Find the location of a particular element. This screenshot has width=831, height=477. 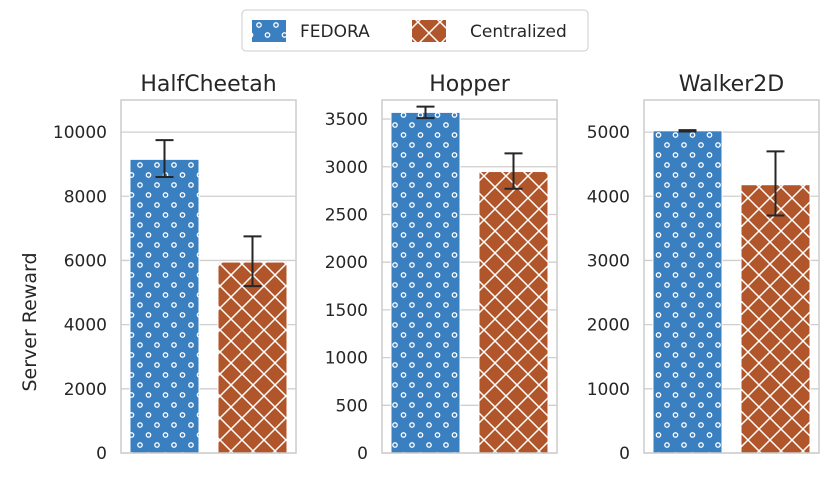

panel-title: Hopper is located at coordinates (469, 84).